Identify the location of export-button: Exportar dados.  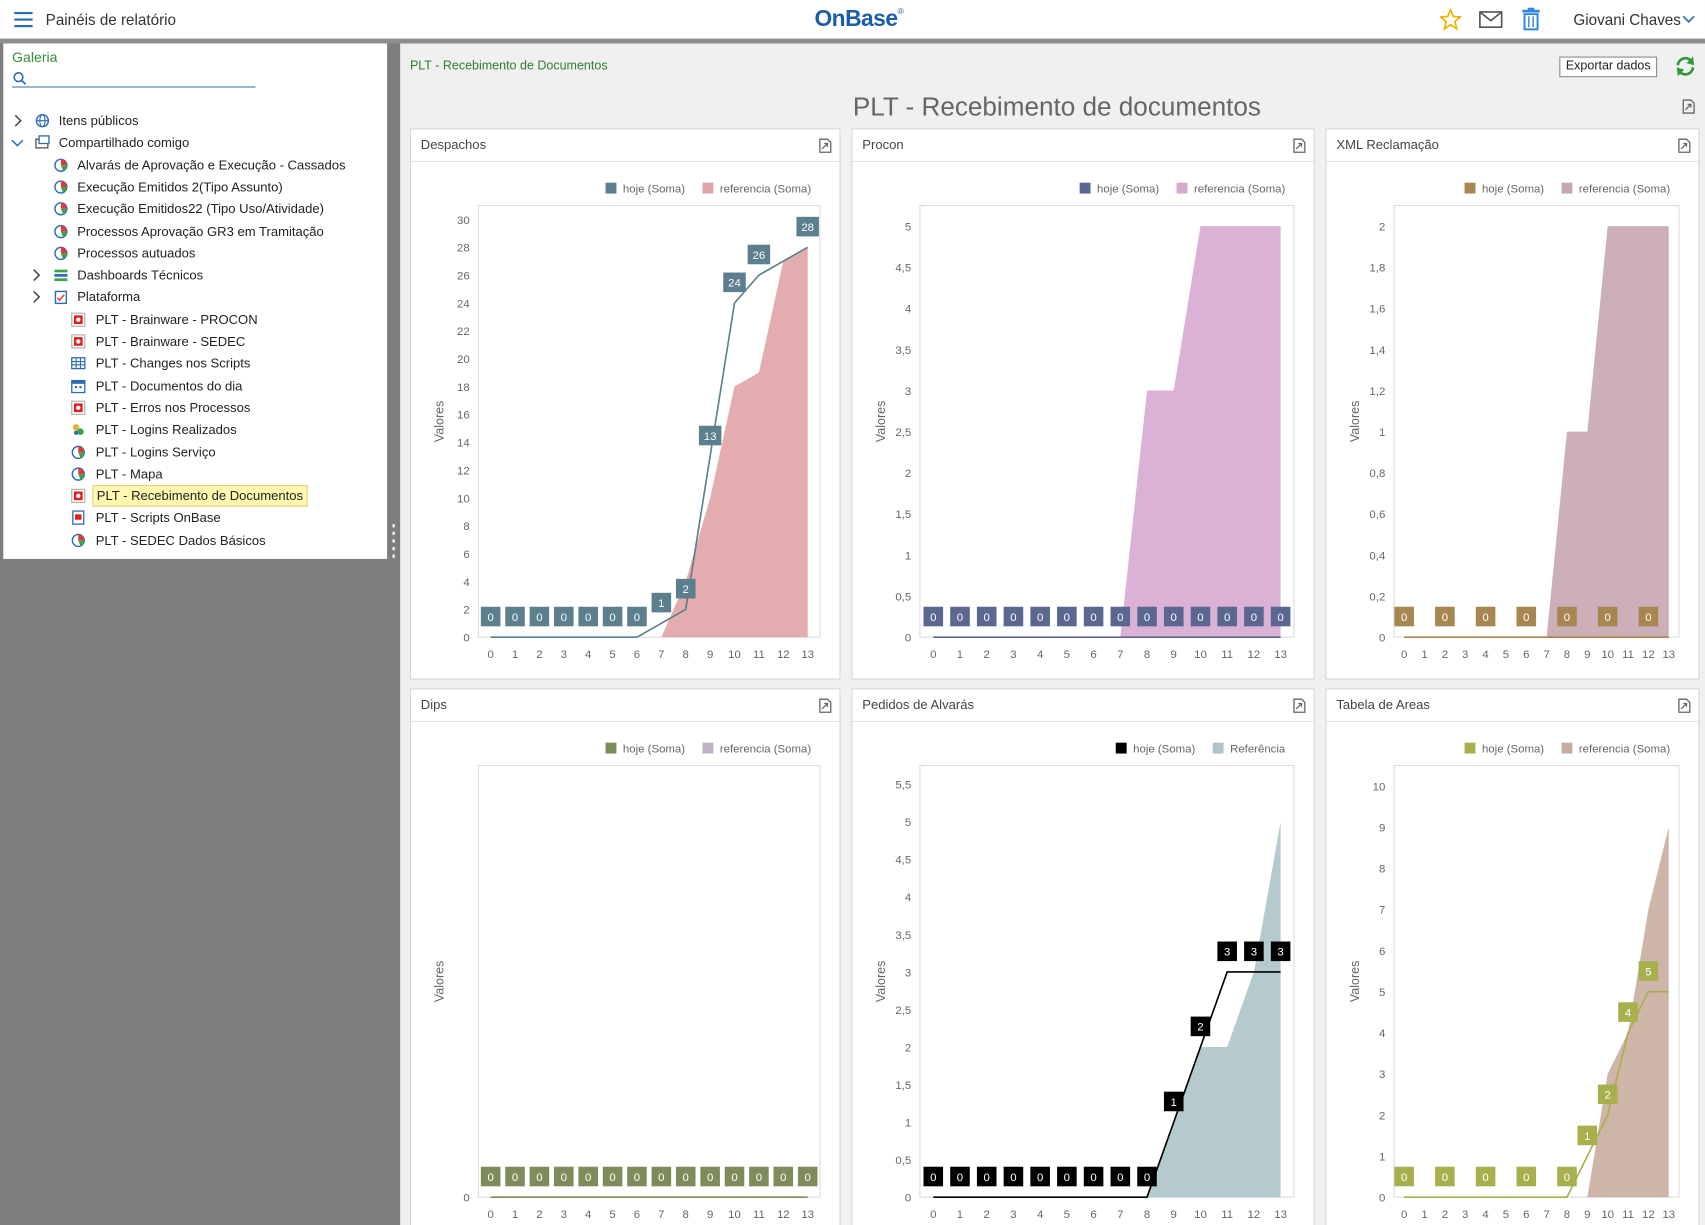
(1608, 67).